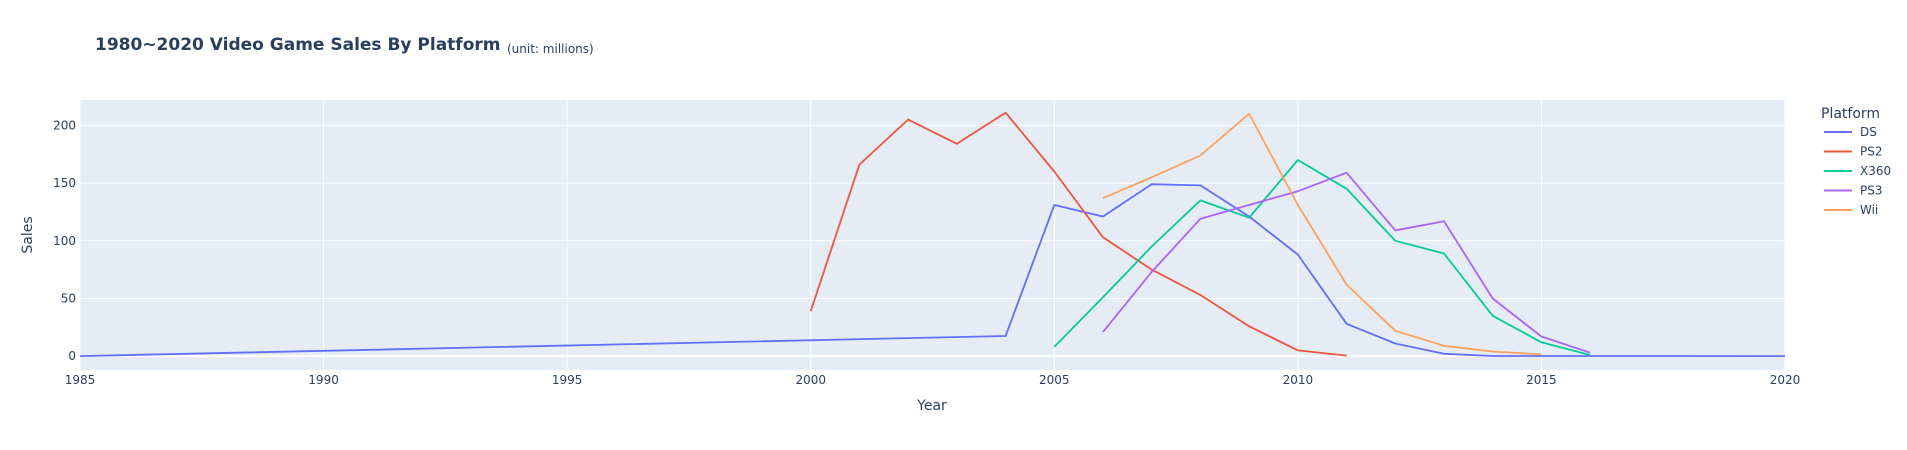  Describe the element at coordinates (1850, 132) in the screenshot. I see `legend-item-ds: DS` at that location.